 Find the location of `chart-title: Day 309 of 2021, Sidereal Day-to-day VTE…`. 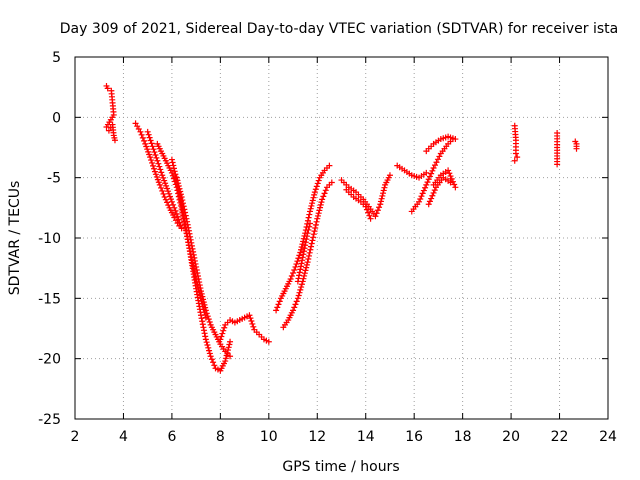

chart-title: Day 309 of 2021, Sidereal Day-to-day VTE… is located at coordinates (339, 29).